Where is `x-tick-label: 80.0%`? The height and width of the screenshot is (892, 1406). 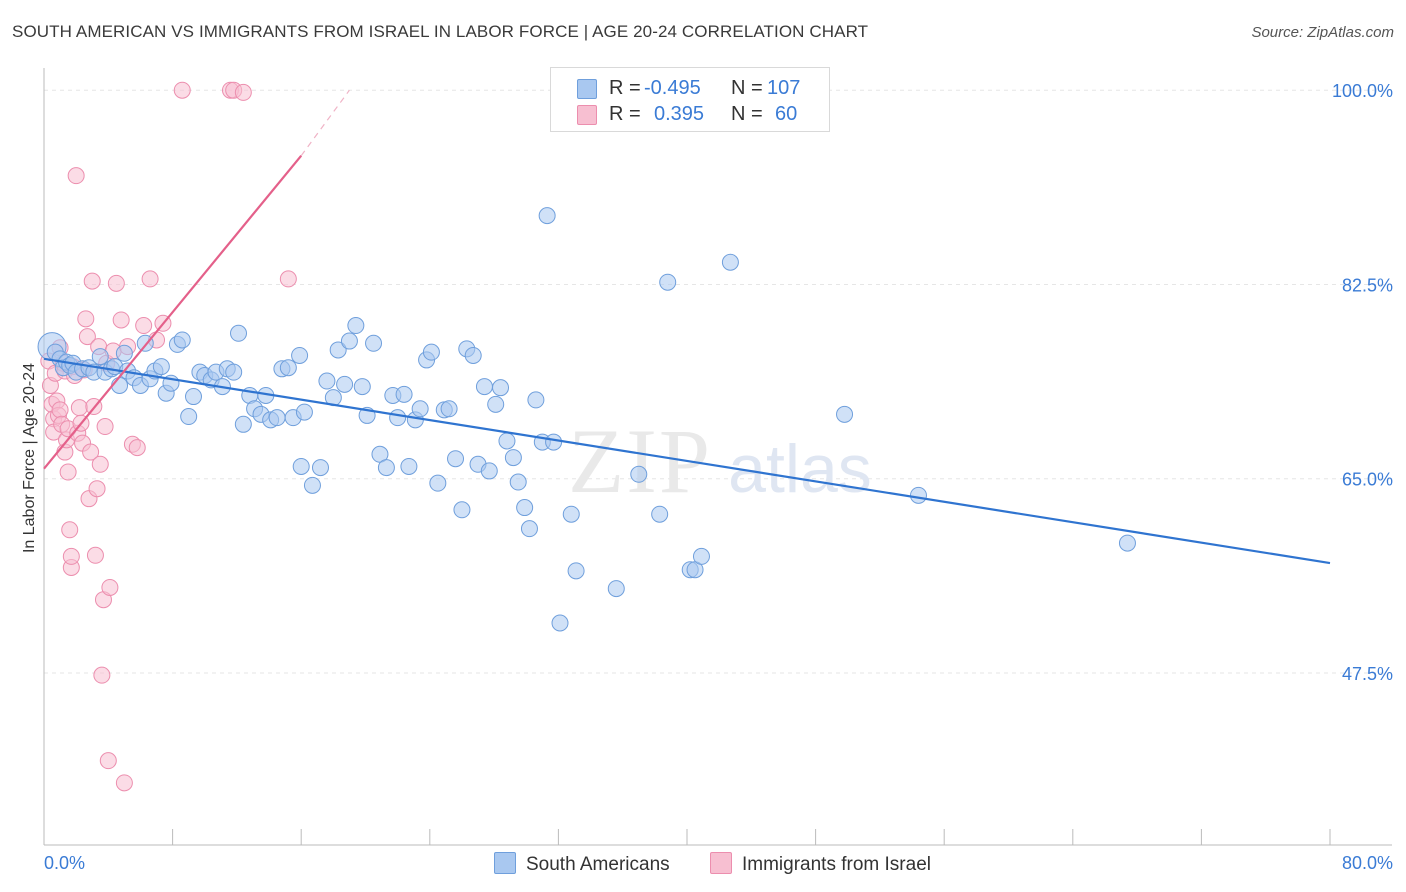 x-tick-label: 80.0% is located at coordinates (1367, 863).